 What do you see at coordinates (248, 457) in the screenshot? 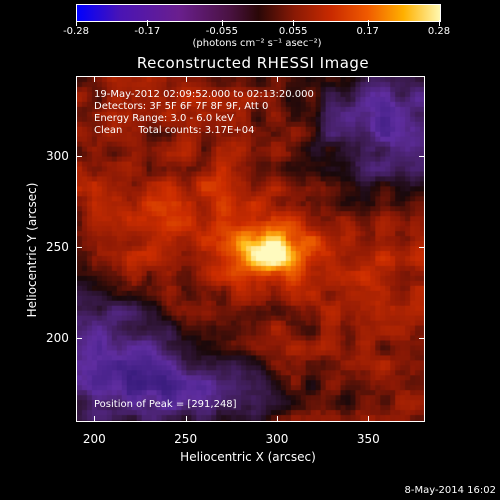
I see `x-axis-label: Heliocentric X (arcsec)` at bounding box center [248, 457].